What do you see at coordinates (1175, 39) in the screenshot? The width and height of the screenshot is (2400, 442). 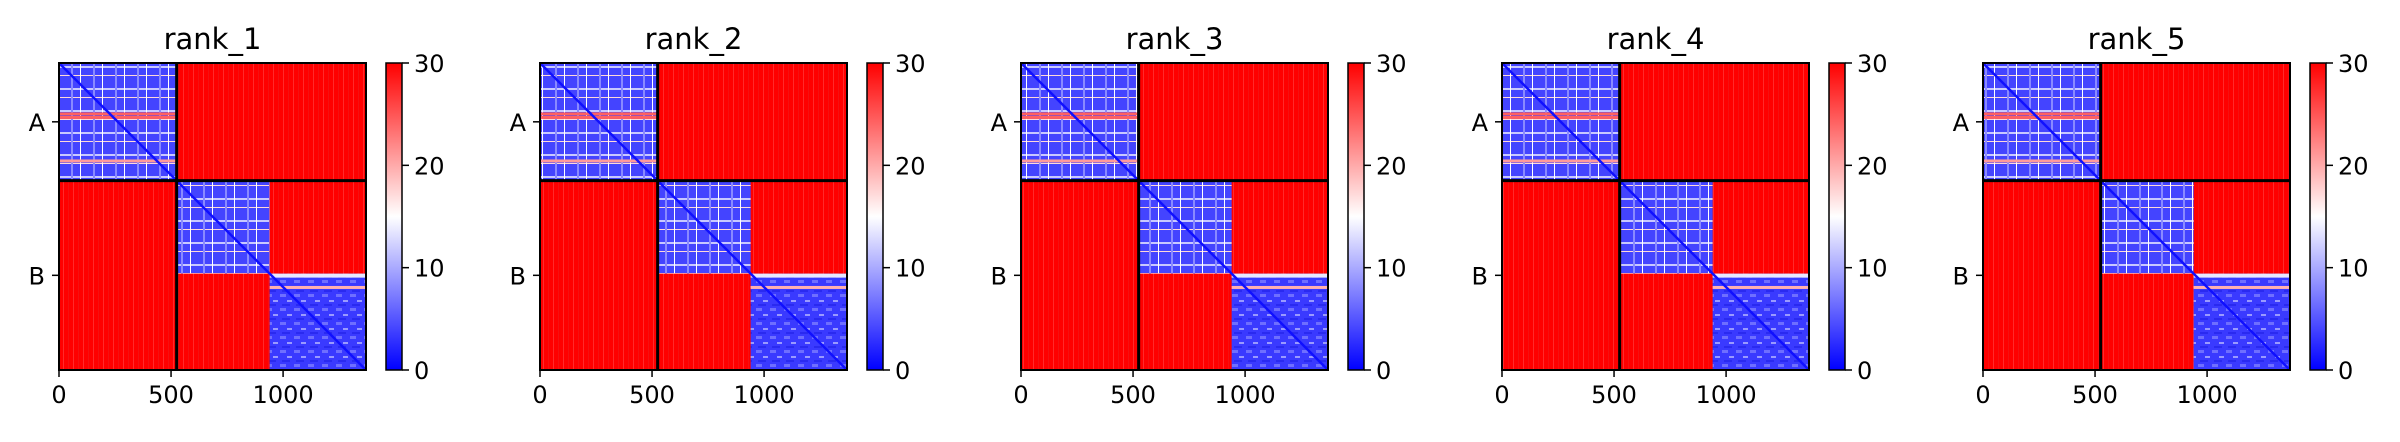 I see `panel-title: rank_3` at bounding box center [1175, 39].